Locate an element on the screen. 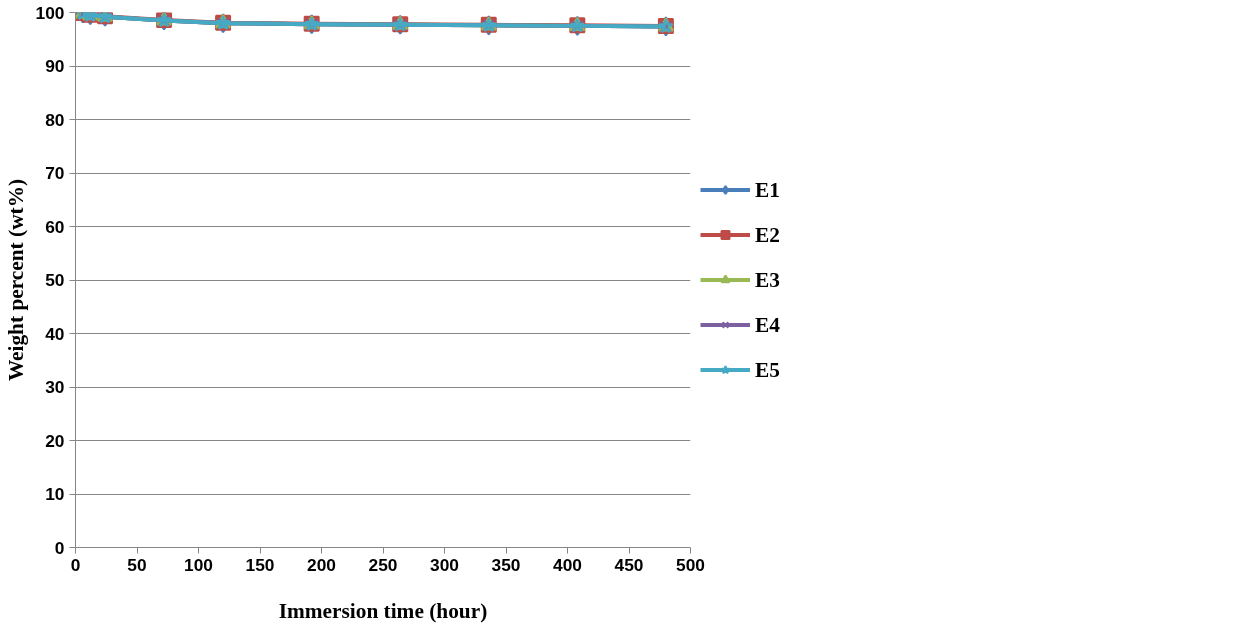  x-axis-title: Immersion time (hour) is located at coordinates (383, 610).